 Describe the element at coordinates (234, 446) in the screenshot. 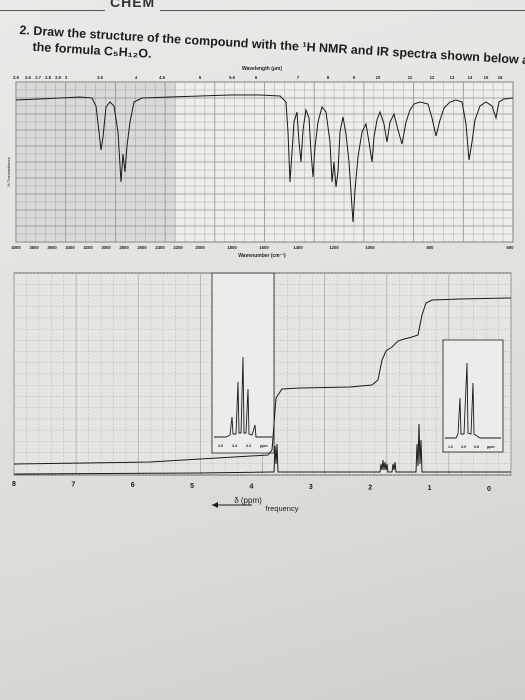

I see `nmr-inset-left-tick: 3.4` at that location.